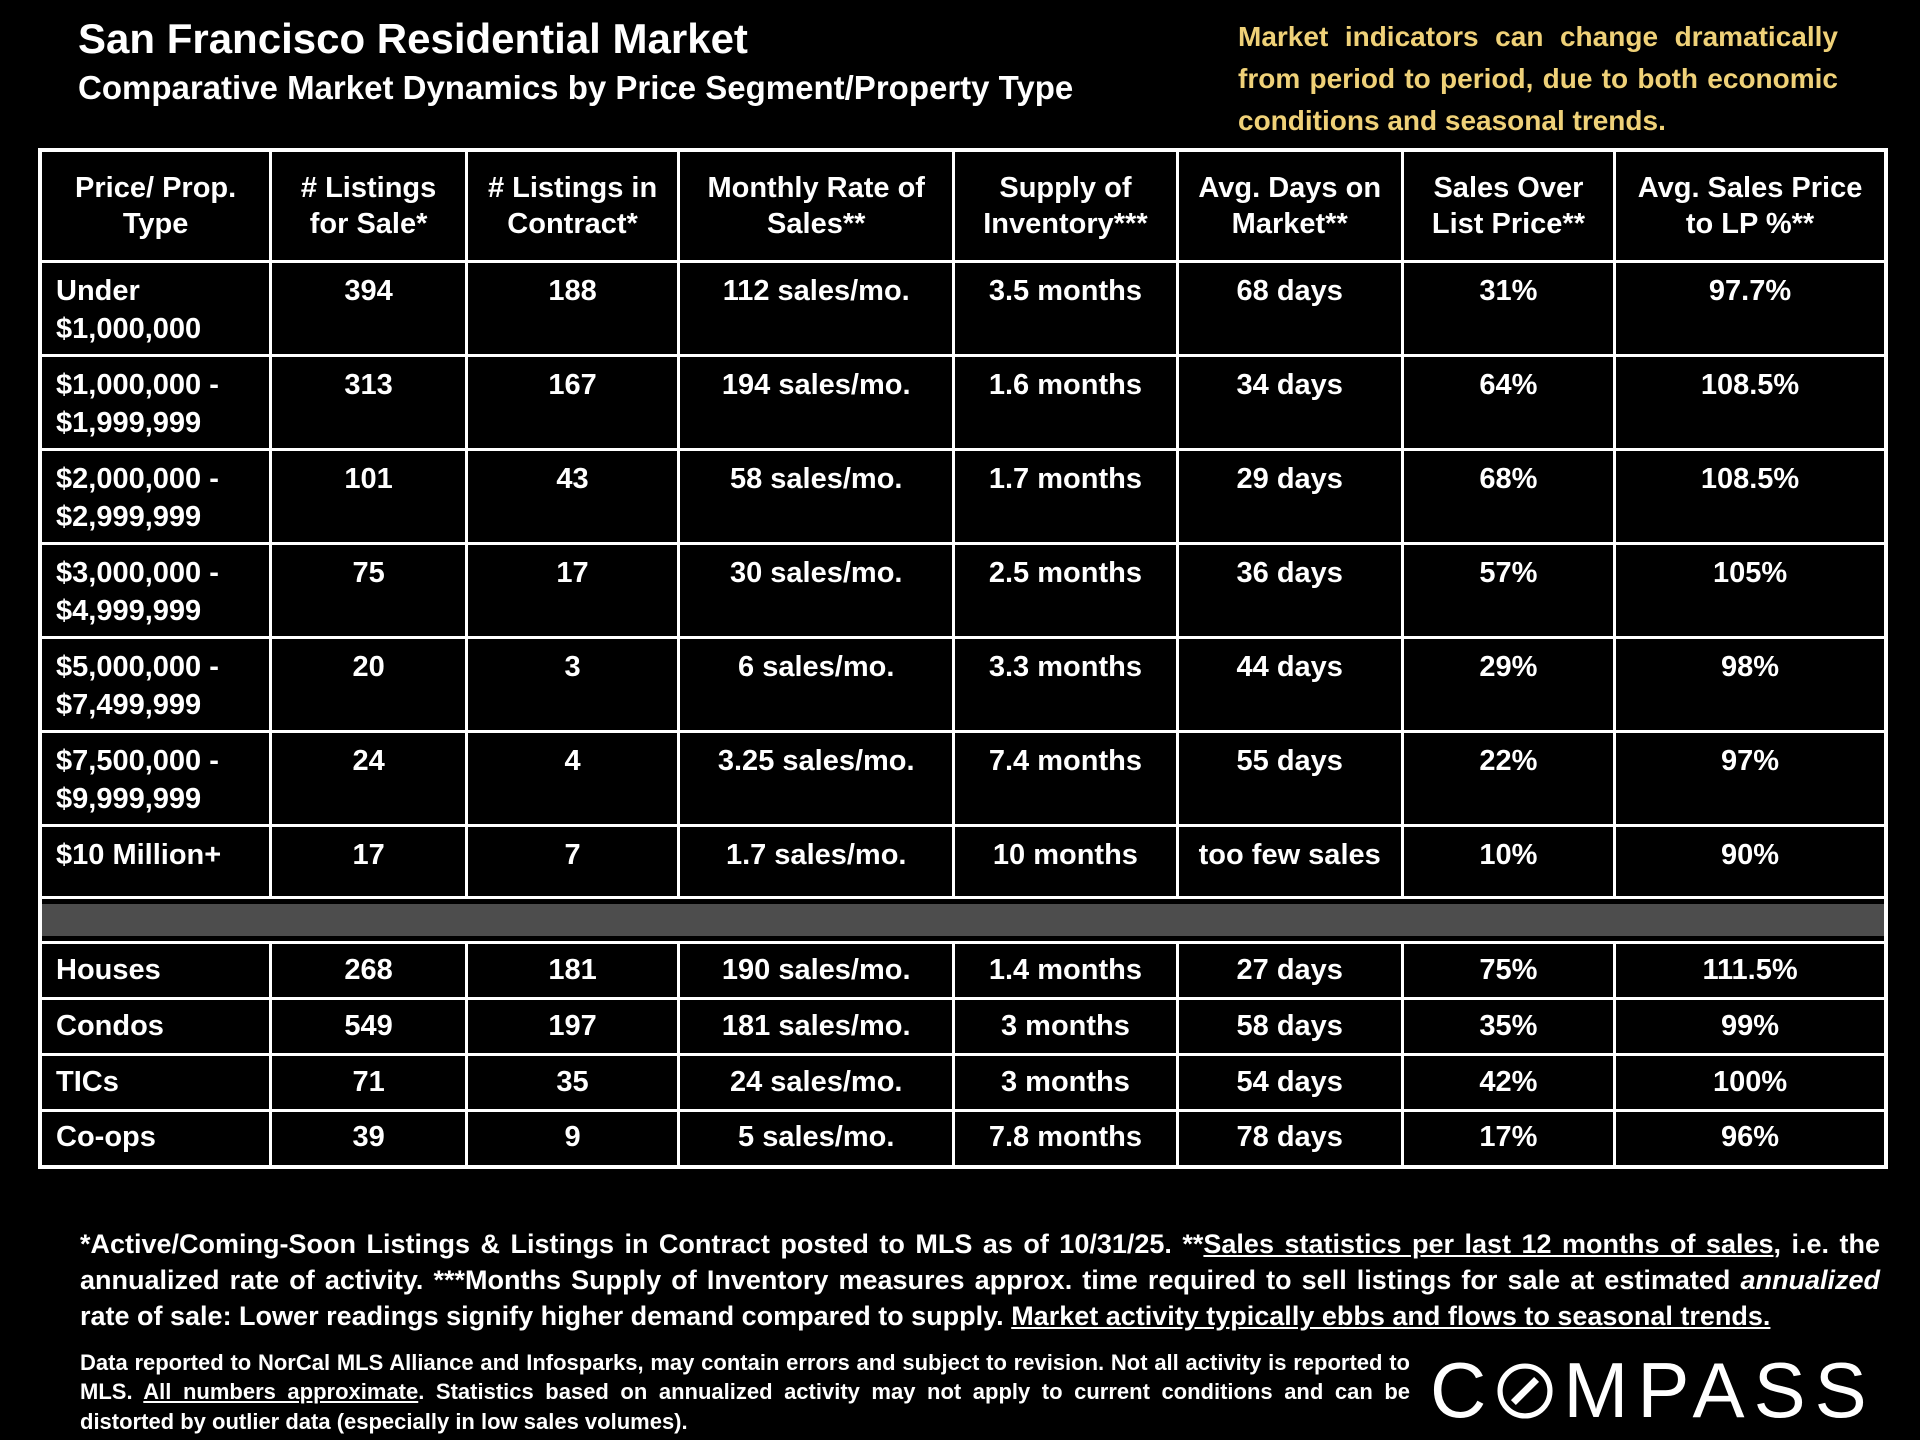 The width and height of the screenshot is (1920, 1440). What do you see at coordinates (816, 1082) in the screenshot?
I see `cell-value: 24 sales/mo.` at bounding box center [816, 1082].